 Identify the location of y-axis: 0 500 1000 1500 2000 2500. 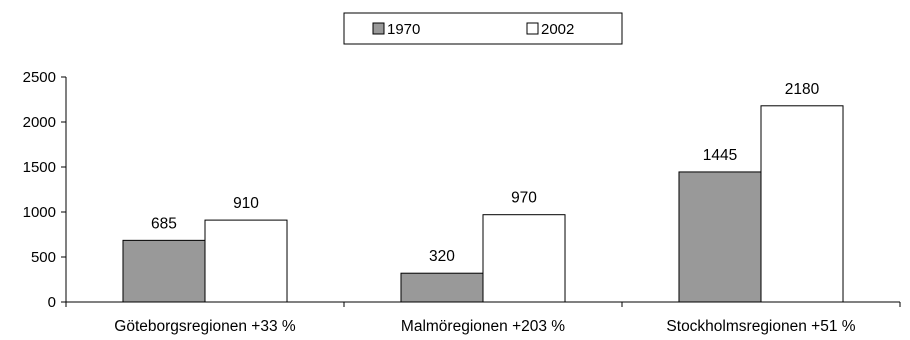
(45, 190).